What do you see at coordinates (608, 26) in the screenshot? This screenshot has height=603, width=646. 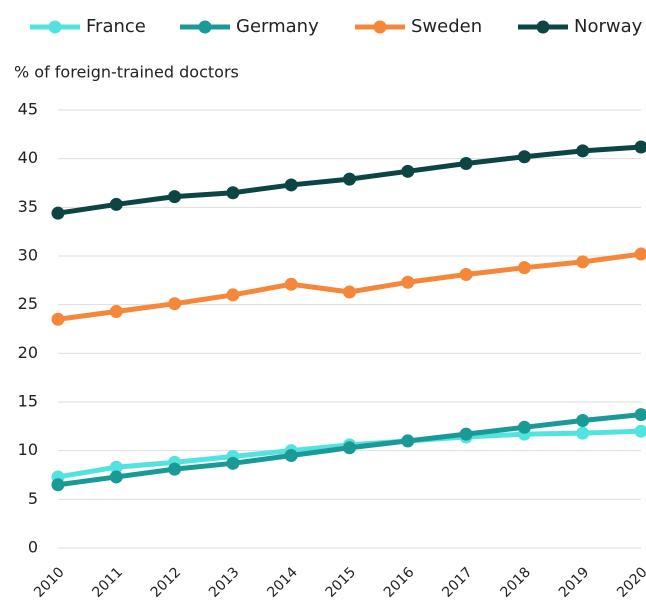 I see `legend-label: Norway` at bounding box center [608, 26].